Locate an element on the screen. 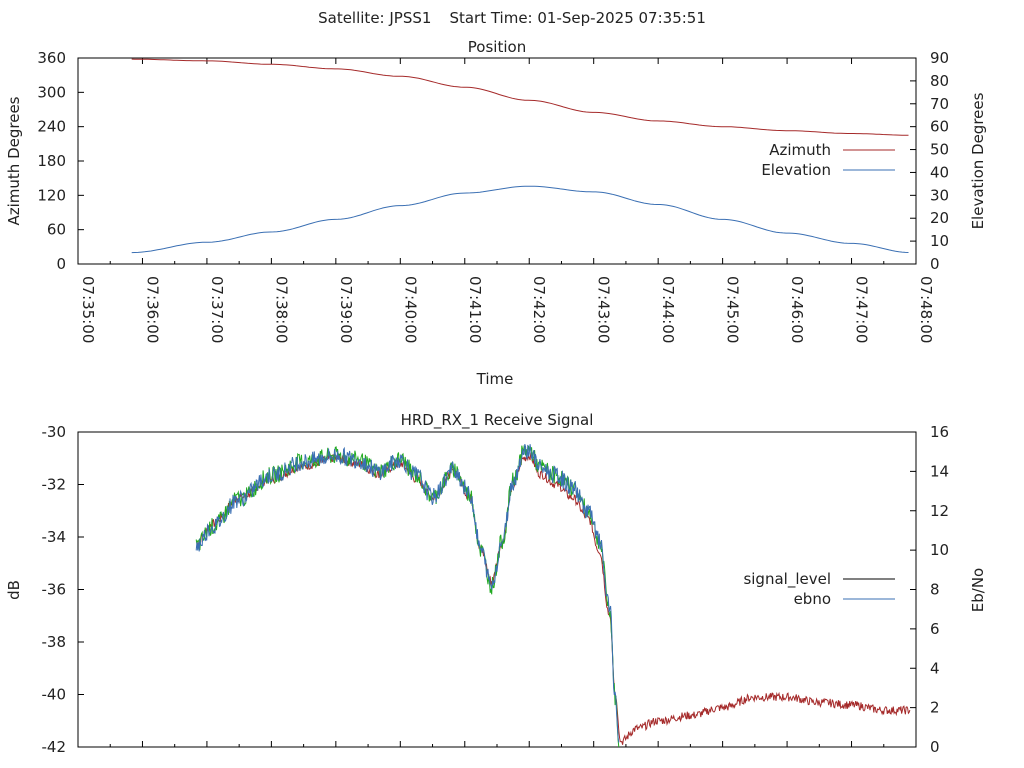 The height and width of the screenshot is (768, 1024). signal-ytick-label: -42 is located at coordinates (54, 747).